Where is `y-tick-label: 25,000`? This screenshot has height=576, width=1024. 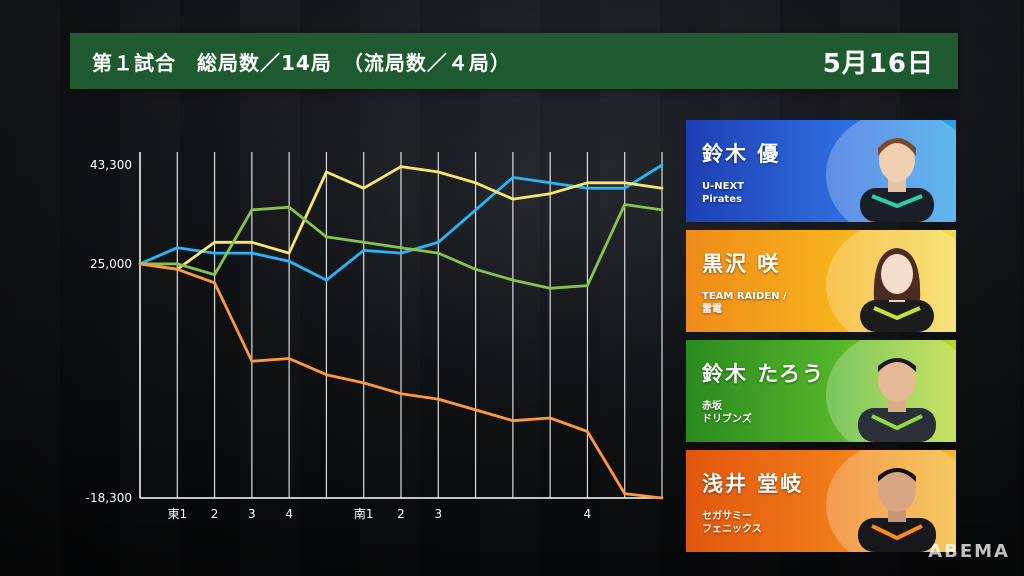 y-tick-label: 25,000 is located at coordinates (111, 264).